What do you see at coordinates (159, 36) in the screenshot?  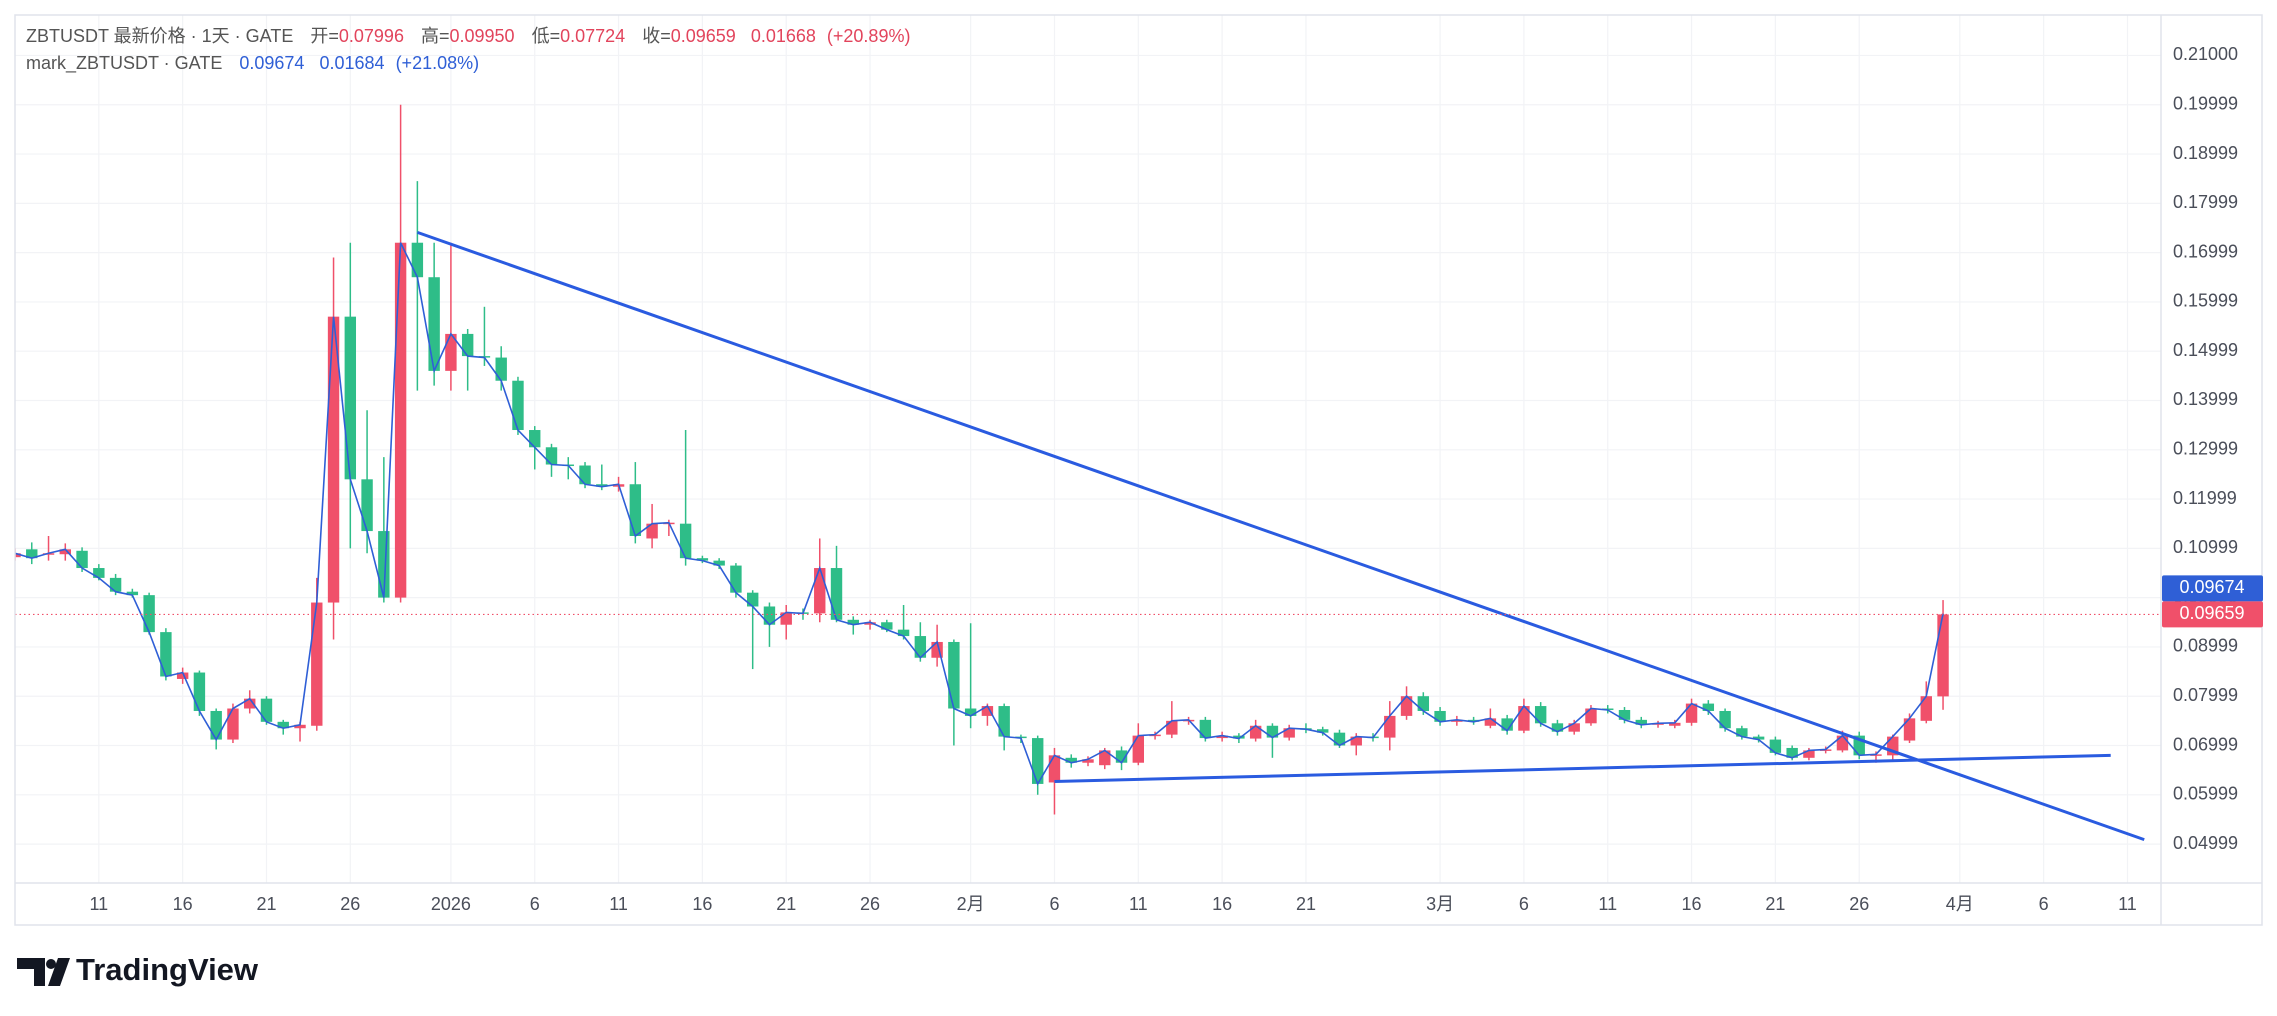 I see `legend-title: ZBTUSDT 最新价格 · 1天 · GATE` at bounding box center [159, 36].